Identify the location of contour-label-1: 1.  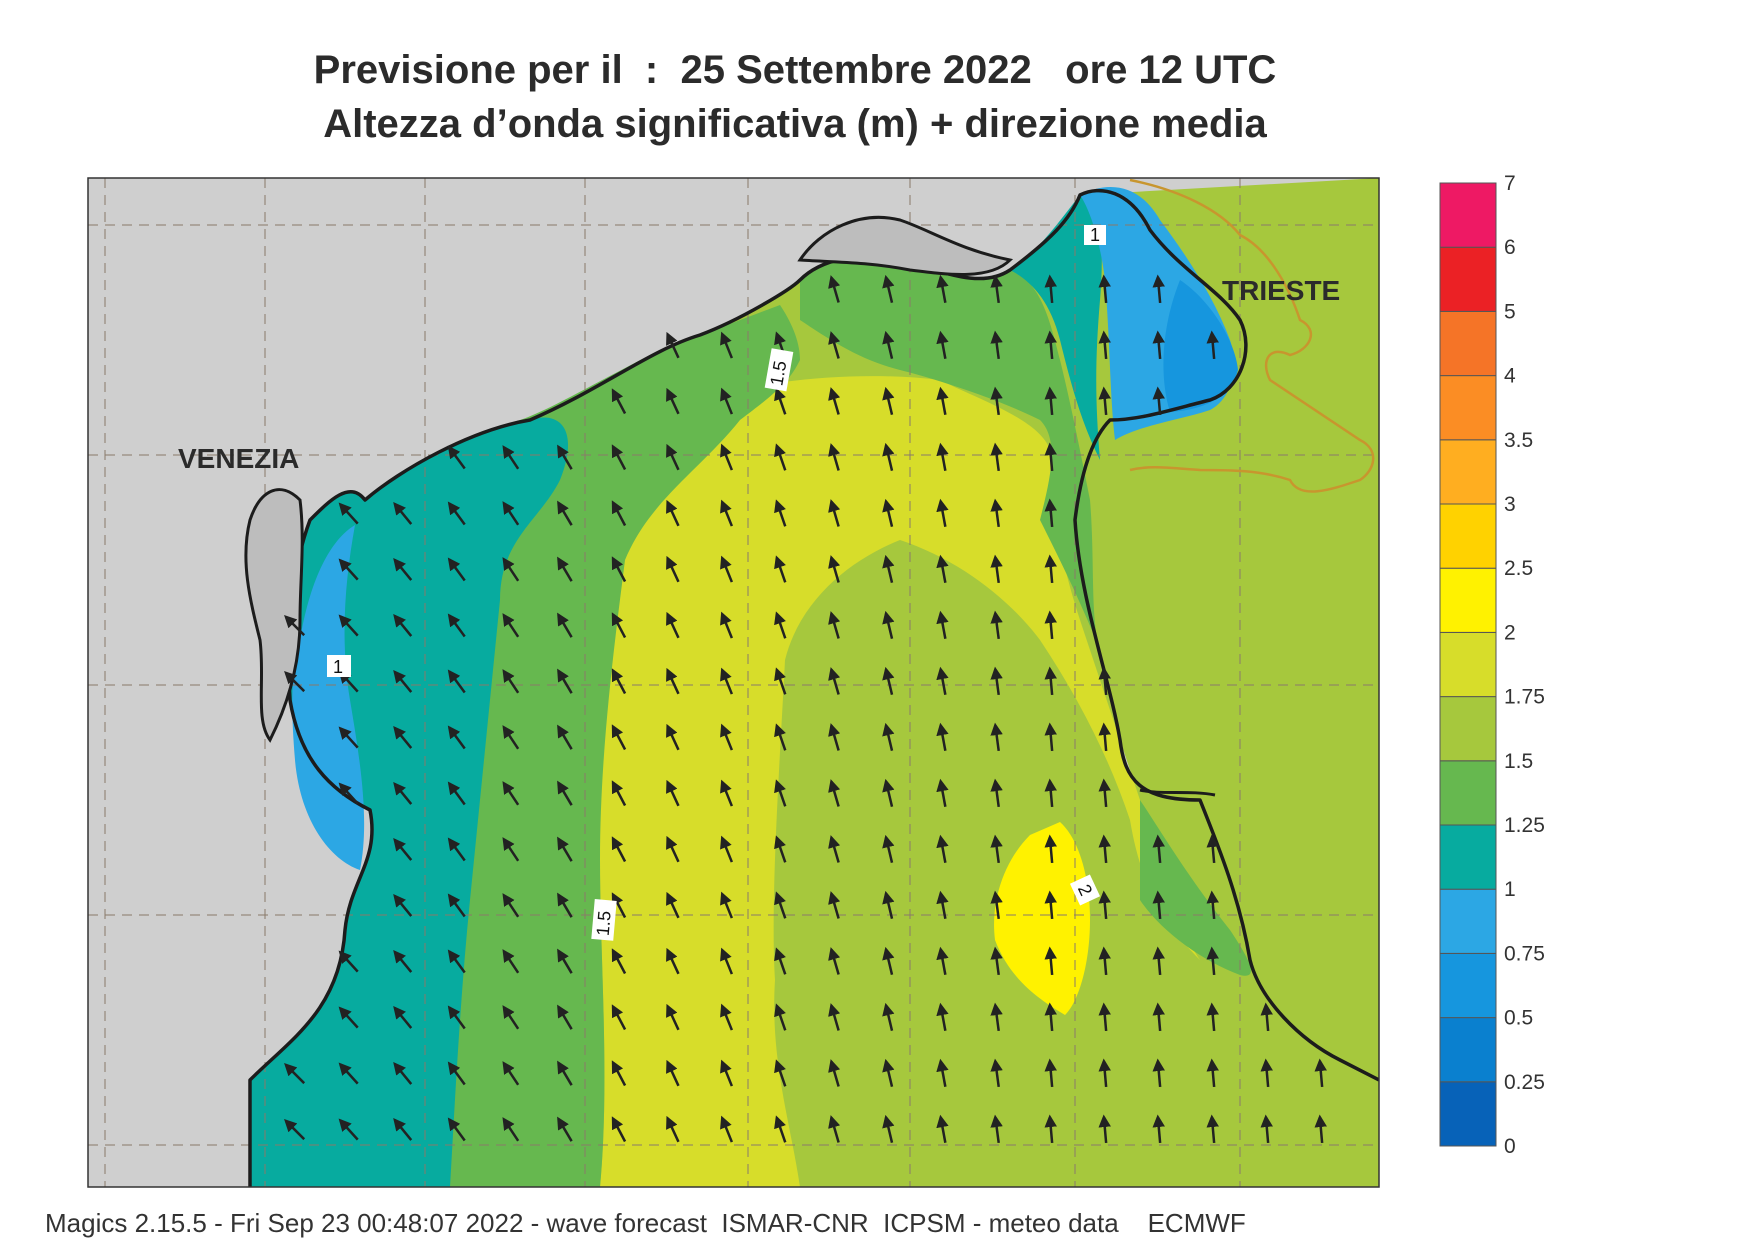
(339, 666).